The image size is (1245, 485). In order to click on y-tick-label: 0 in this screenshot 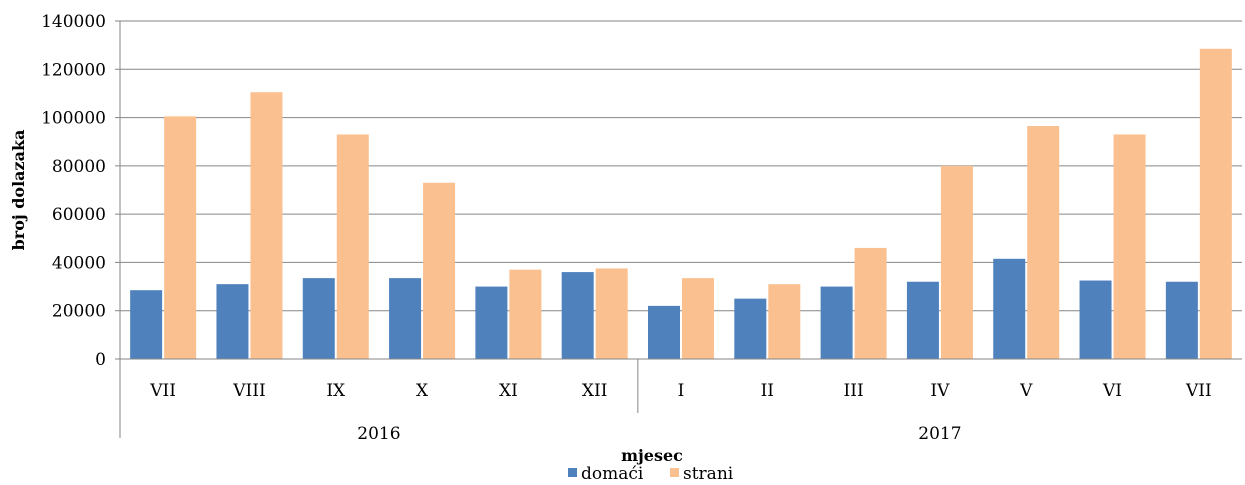, I will do `click(100, 360)`.